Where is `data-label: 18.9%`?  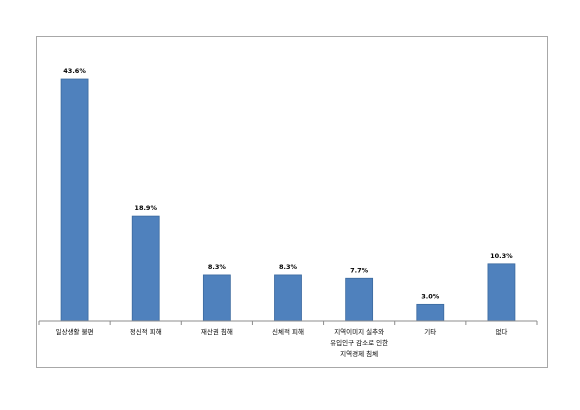
data-label: 18.9% is located at coordinates (145, 208).